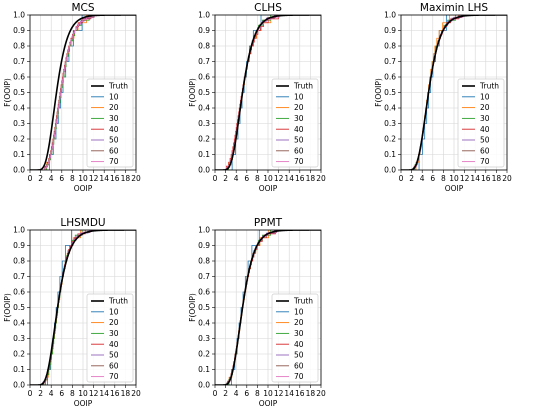  What do you see at coordinates (454, 8) in the screenshot?
I see `panel-title: Maximin LHS` at bounding box center [454, 8].